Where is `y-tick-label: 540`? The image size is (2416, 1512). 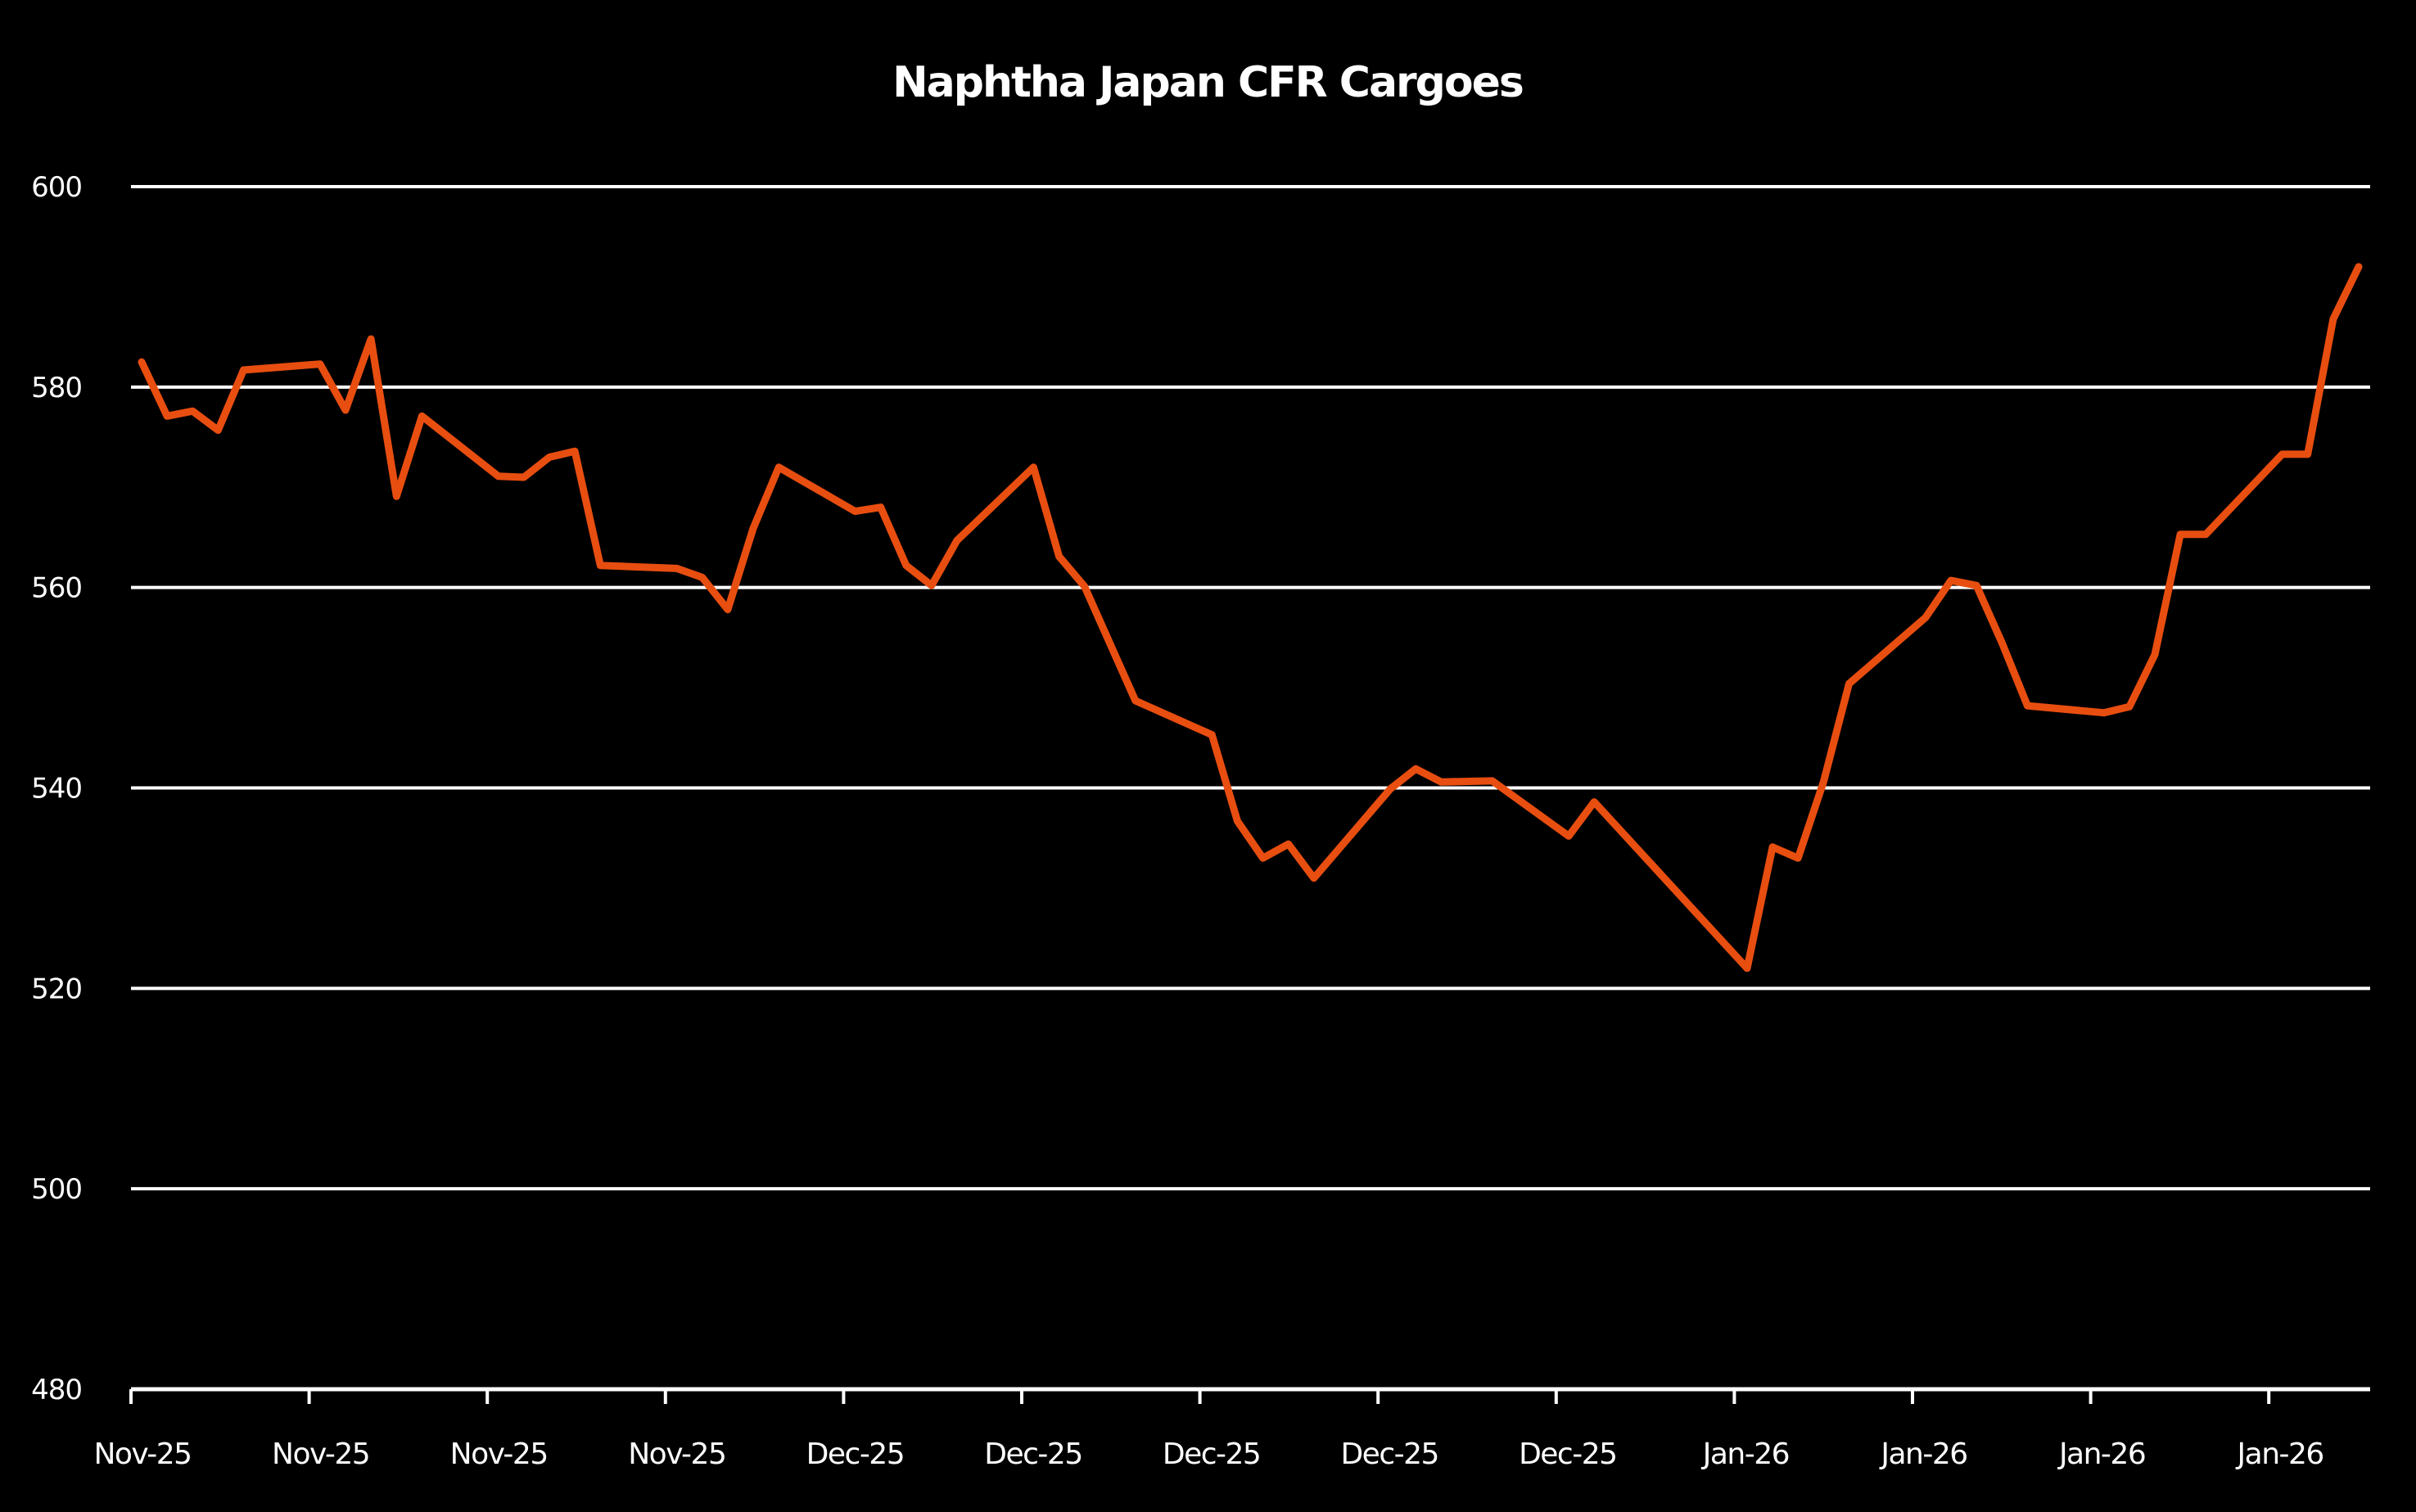
y-tick-label: 540 is located at coordinates (56, 789).